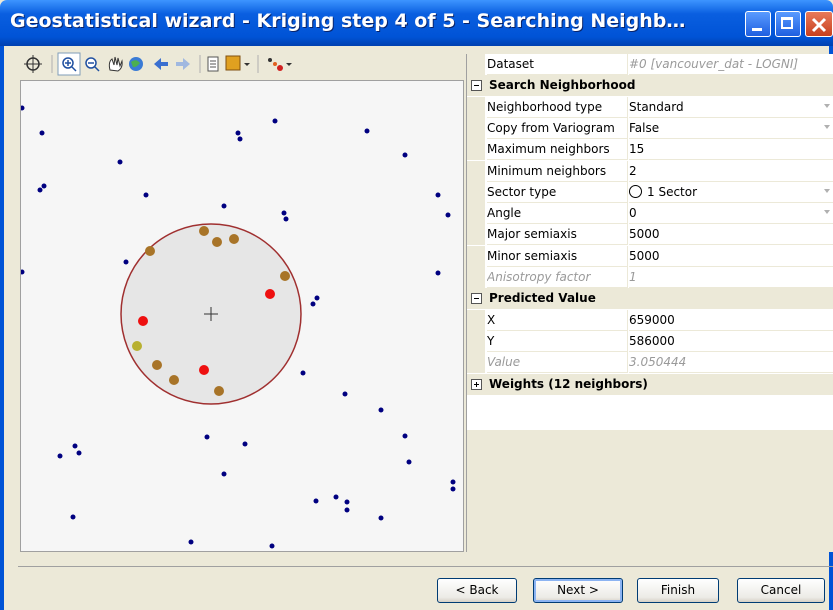 The height and width of the screenshot is (610, 833). Describe the element at coordinates (33, 64) in the screenshot. I see `target-tool` at that location.